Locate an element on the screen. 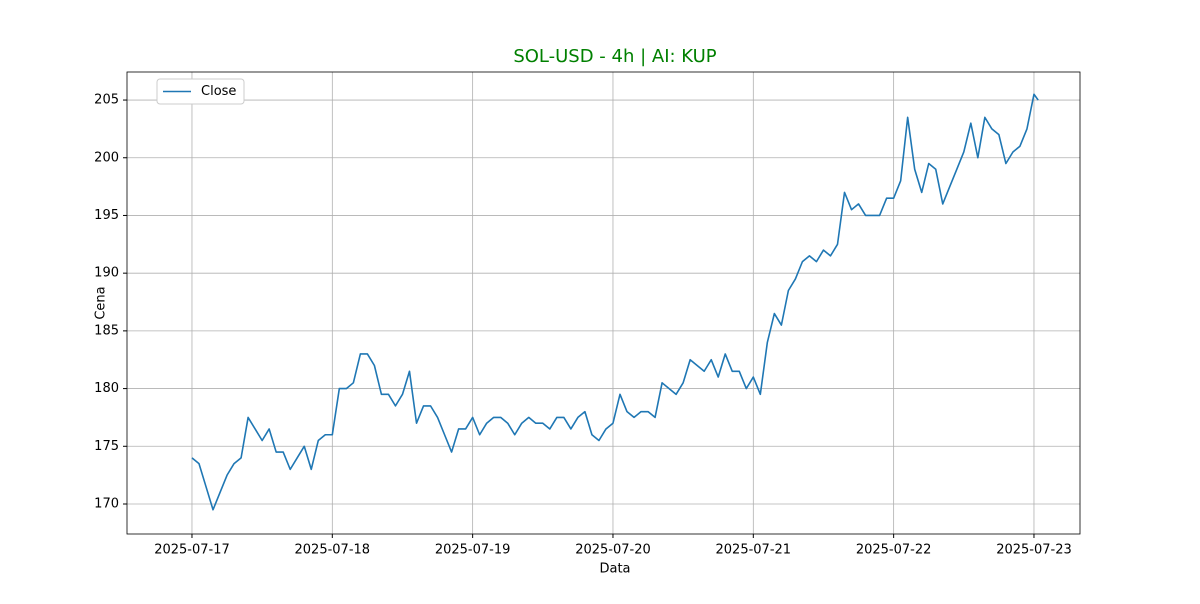  y-tick-label: 170 is located at coordinates (106, 503).